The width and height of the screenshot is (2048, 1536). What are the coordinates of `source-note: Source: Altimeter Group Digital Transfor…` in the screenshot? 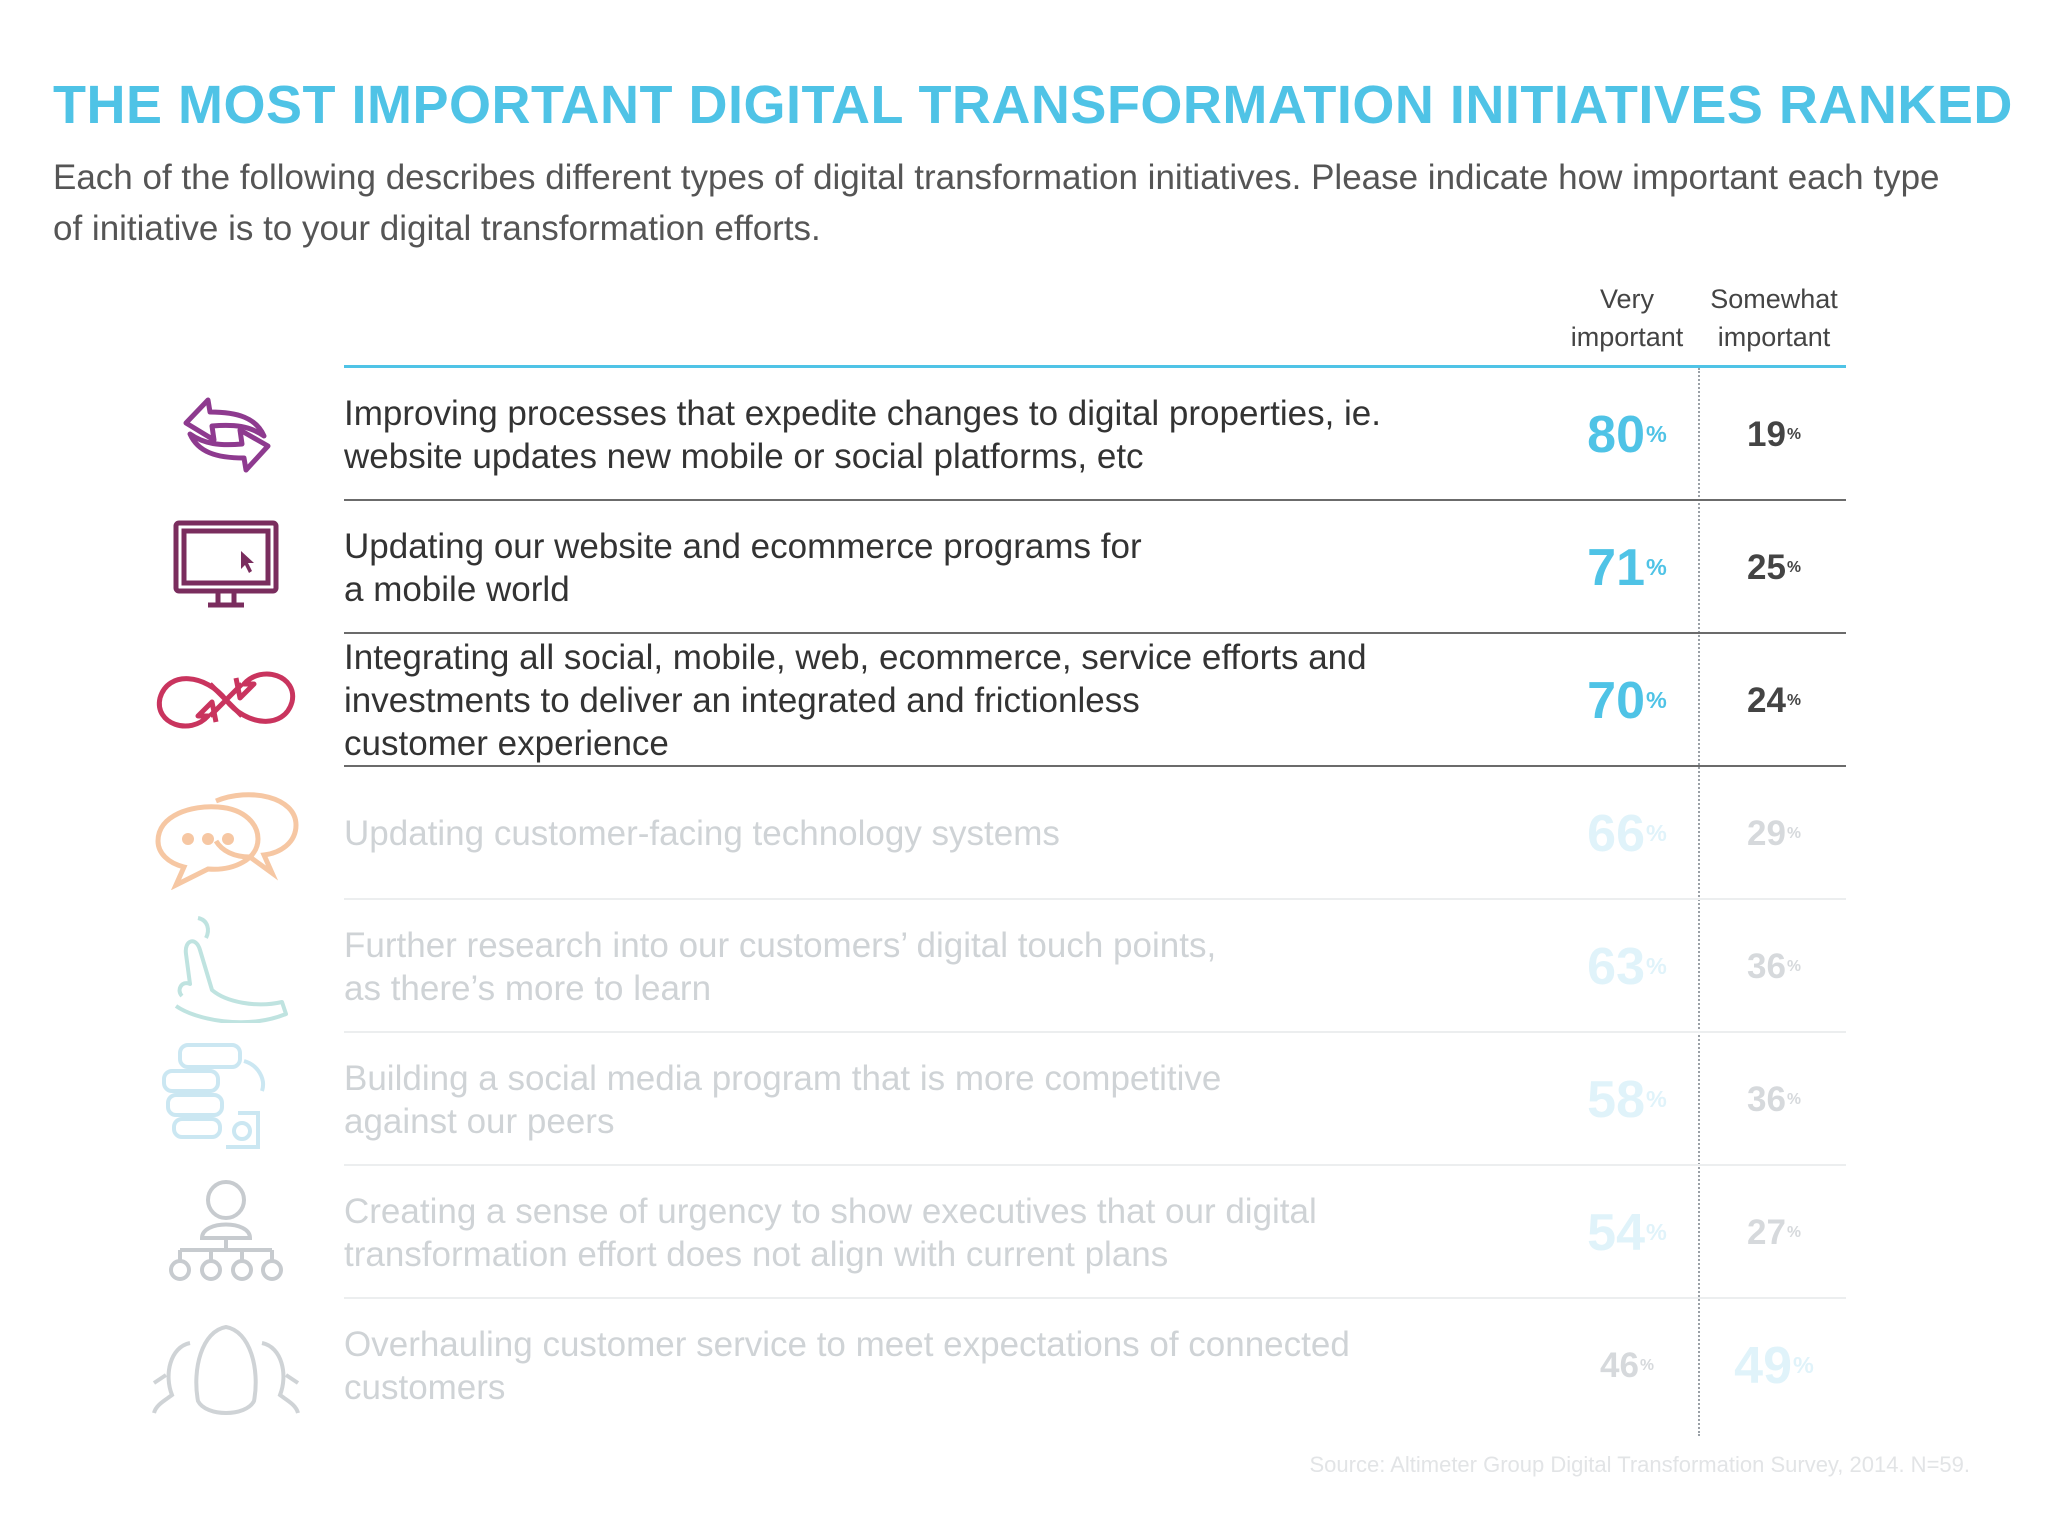 It's located at (1639, 1464).